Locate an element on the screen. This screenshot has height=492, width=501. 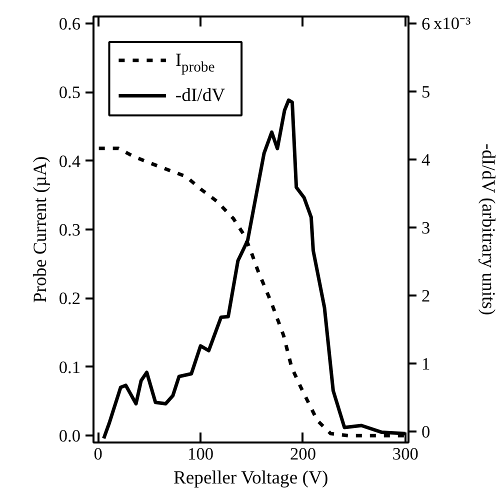
y-tick-label: 0.1 is located at coordinates (69, 367).